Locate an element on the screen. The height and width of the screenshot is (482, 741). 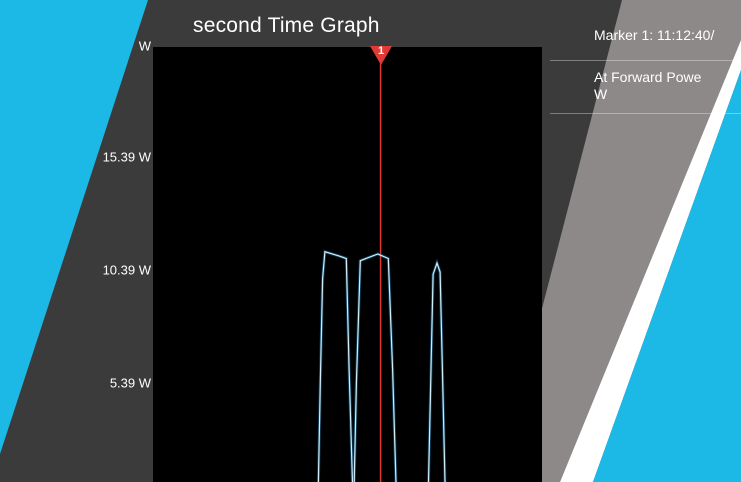
forward-power-value: W is located at coordinates (601, 94).